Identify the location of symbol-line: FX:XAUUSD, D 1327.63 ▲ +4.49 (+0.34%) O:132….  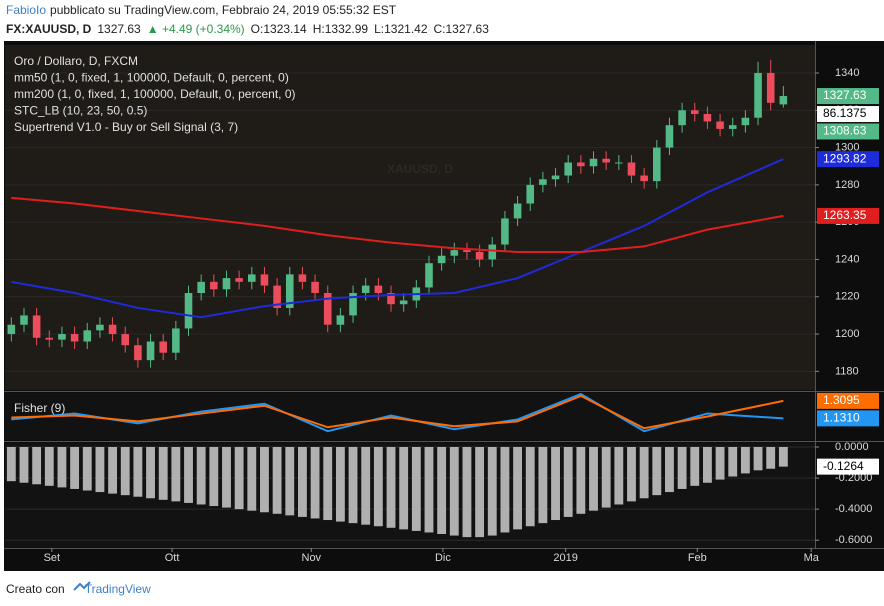
(247, 29).